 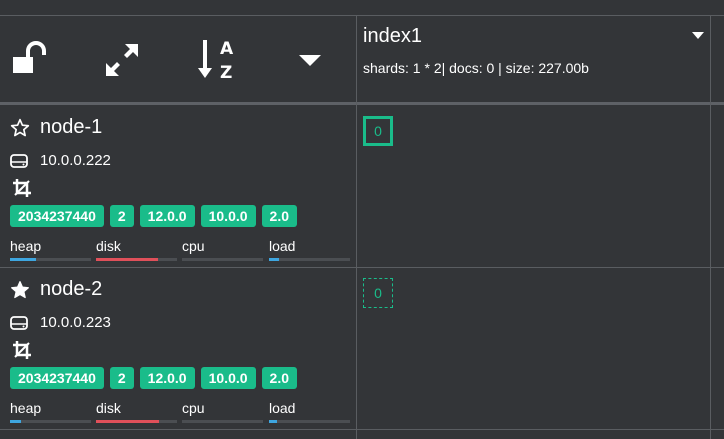 What do you see at coordinates (226, 72) in the screenshot?
I see `svg-text: Z` at bounding box center [226, 72].